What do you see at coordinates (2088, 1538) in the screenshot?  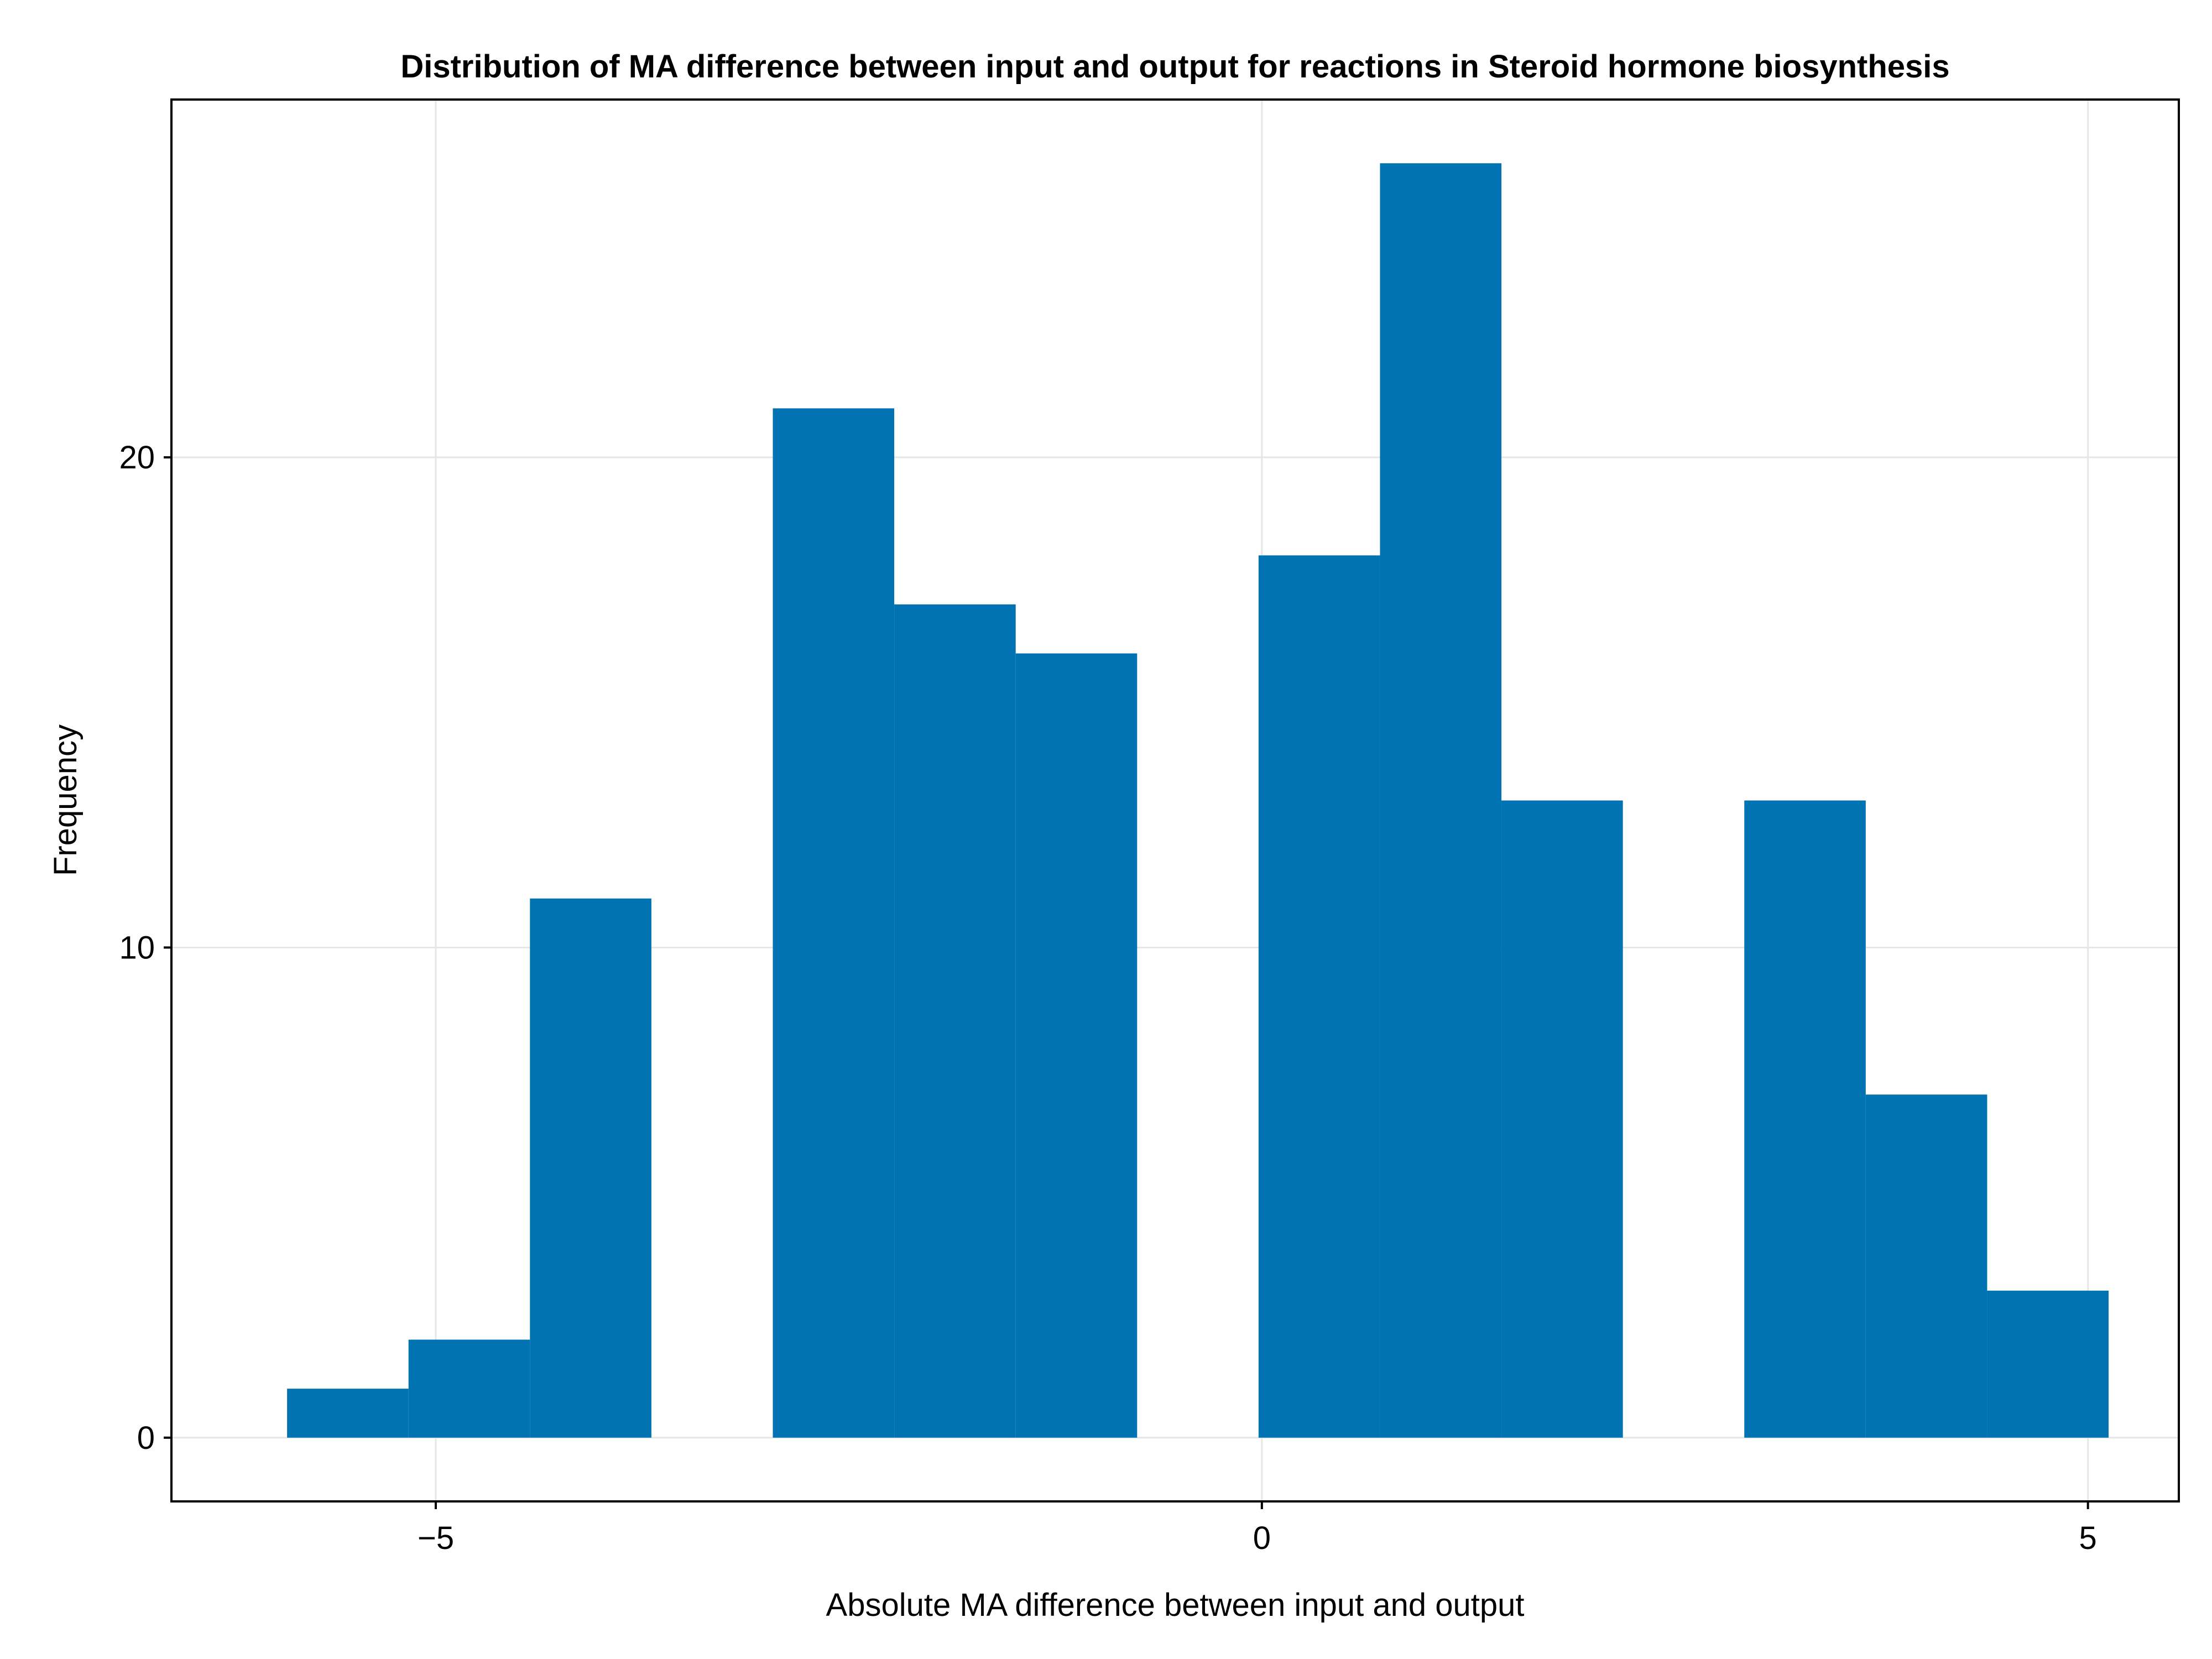 I see `x-tick-label: 5` at bounding box center [2088, 1538].